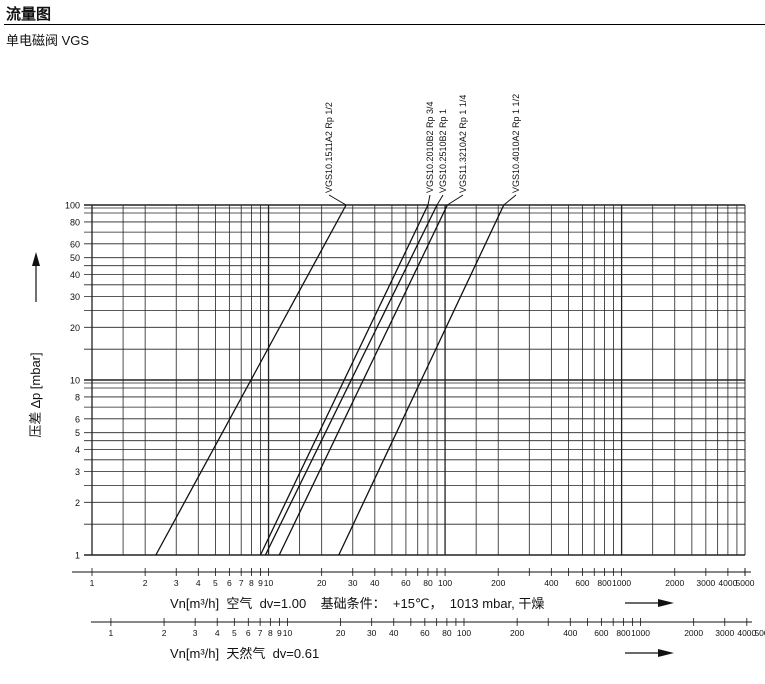 The image size is (765, 684). Describe the element at coordinates (75, 258) in the screenshot. I see `y-tick-label: 50` at that location.